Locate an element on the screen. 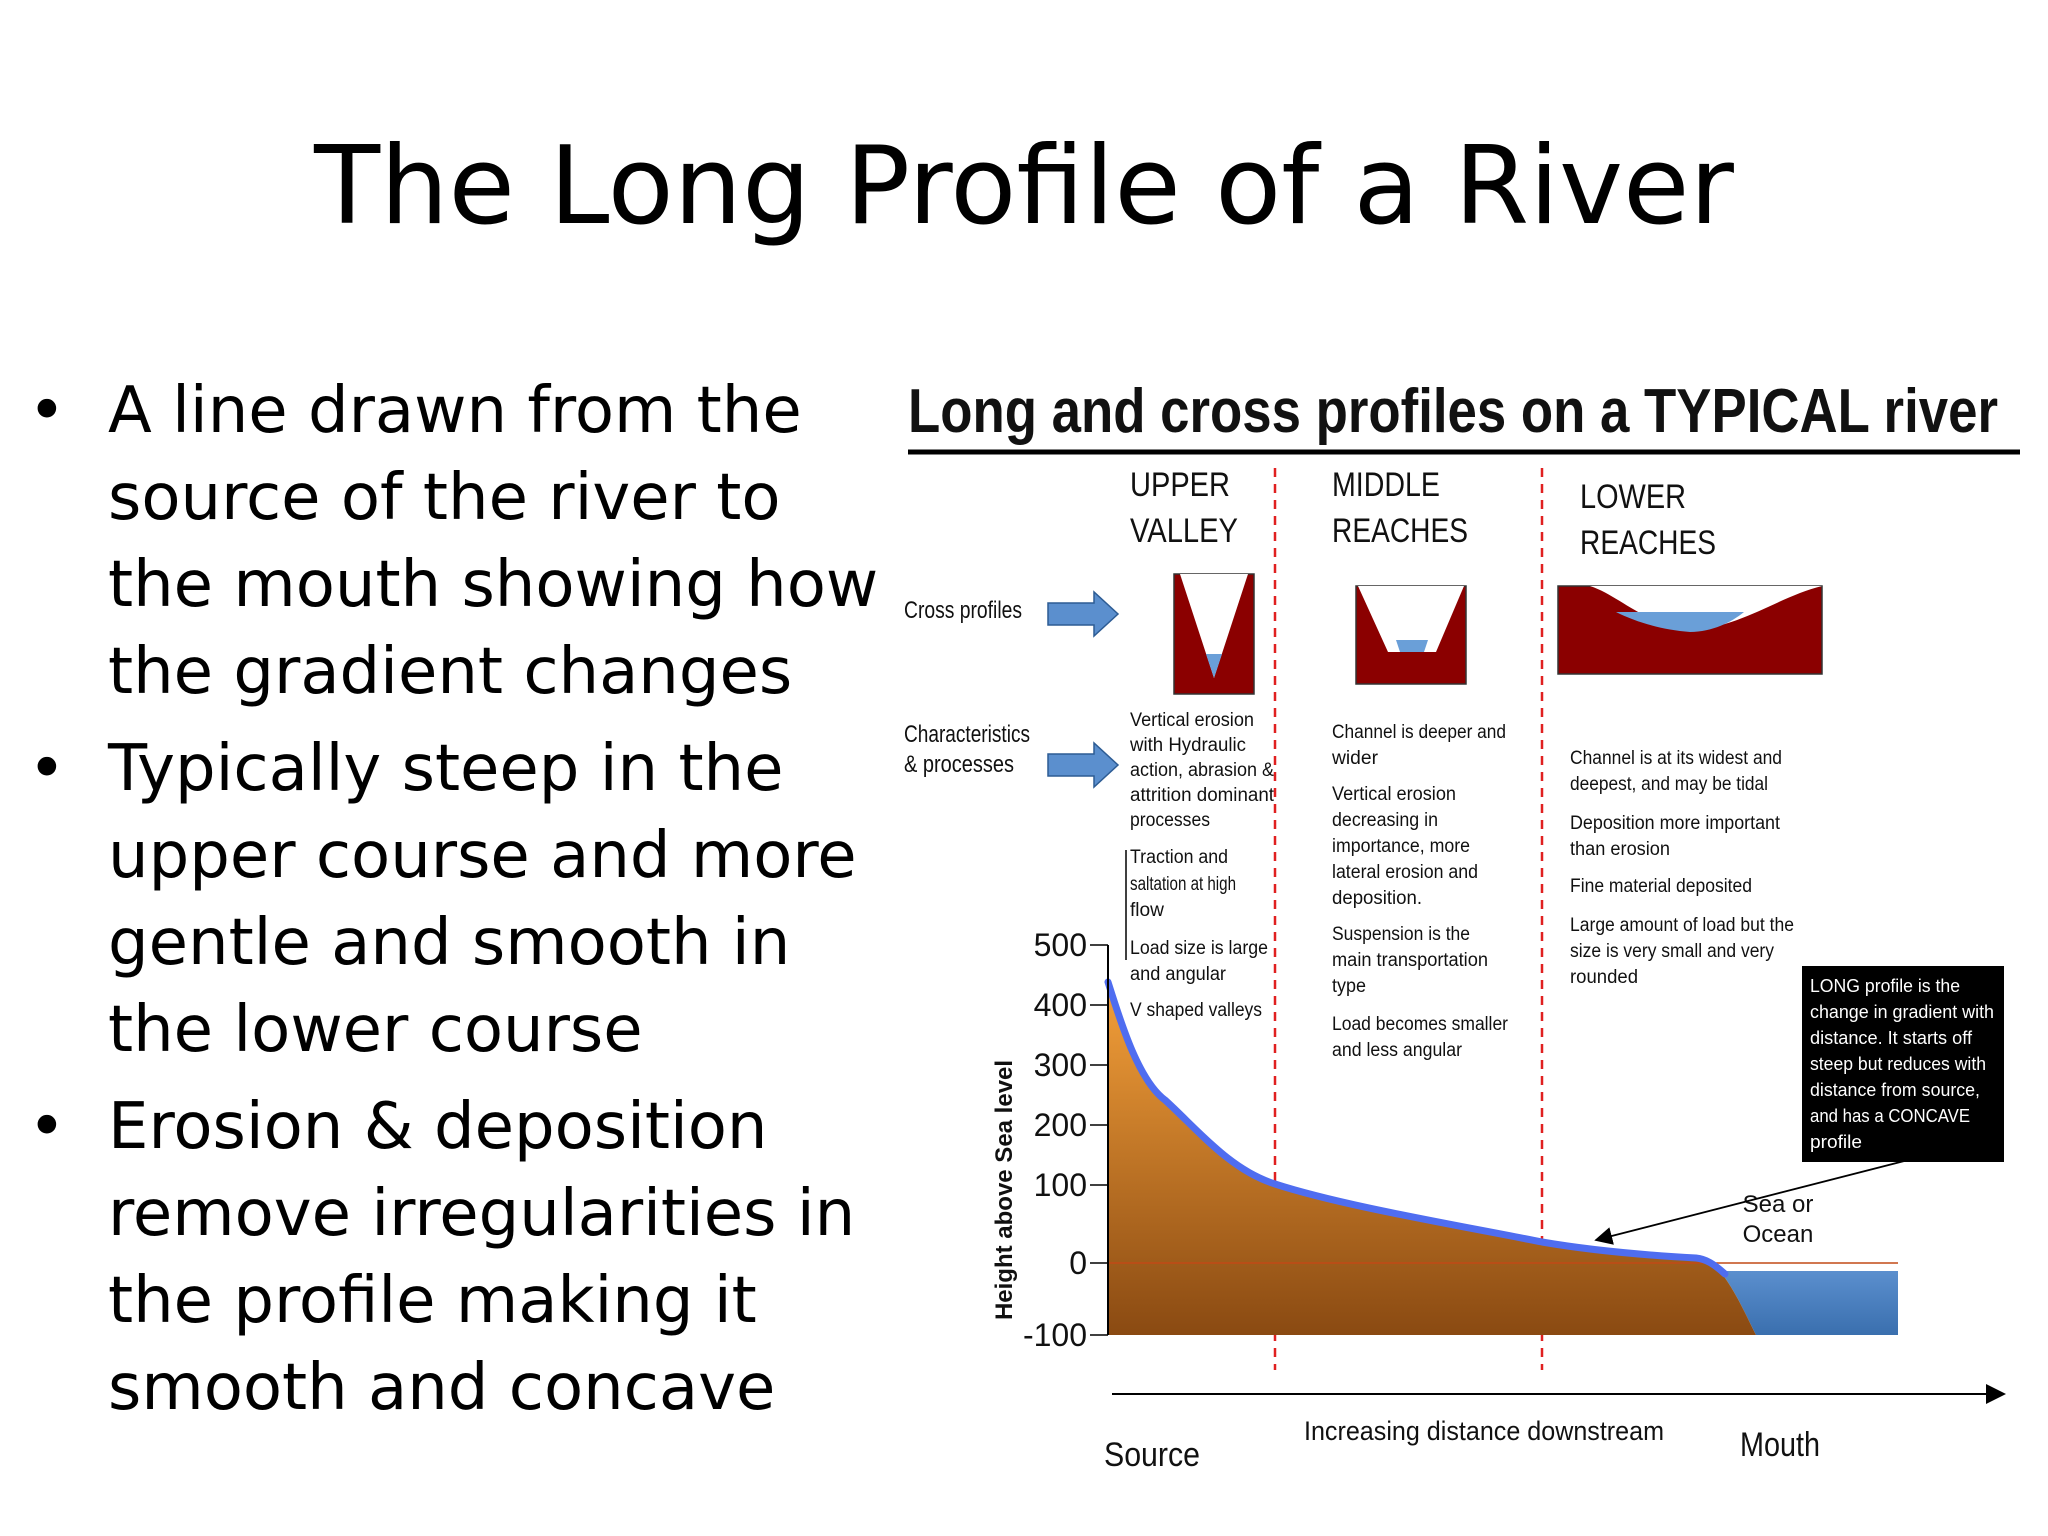 This screenshot has height=1536, width=2048. sea-water is located at coordinates (1809, 1303).